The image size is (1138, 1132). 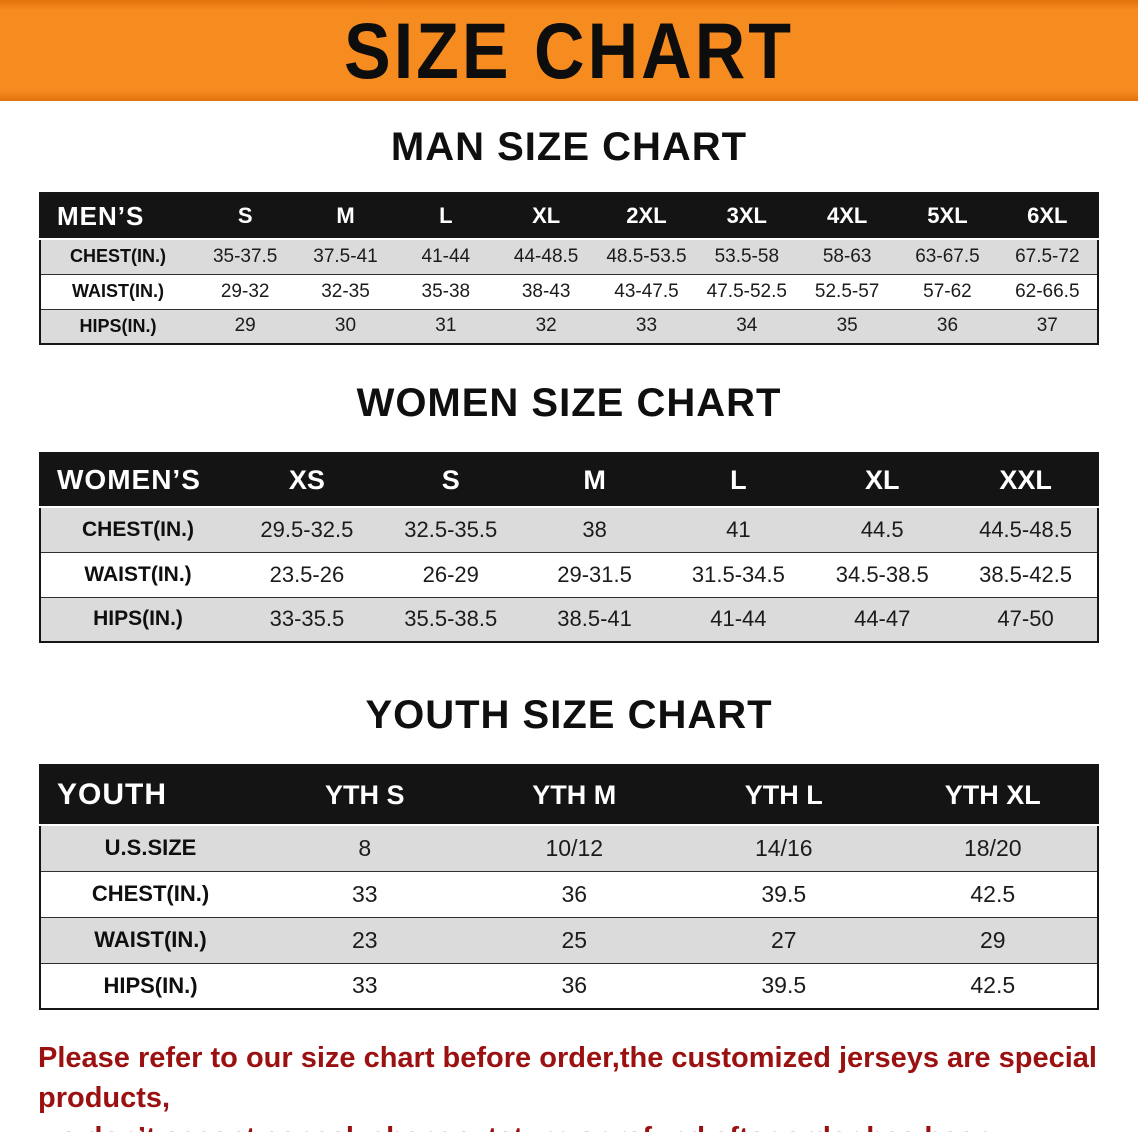 I want to click on size-value: 38, so click(x=594, y=529).